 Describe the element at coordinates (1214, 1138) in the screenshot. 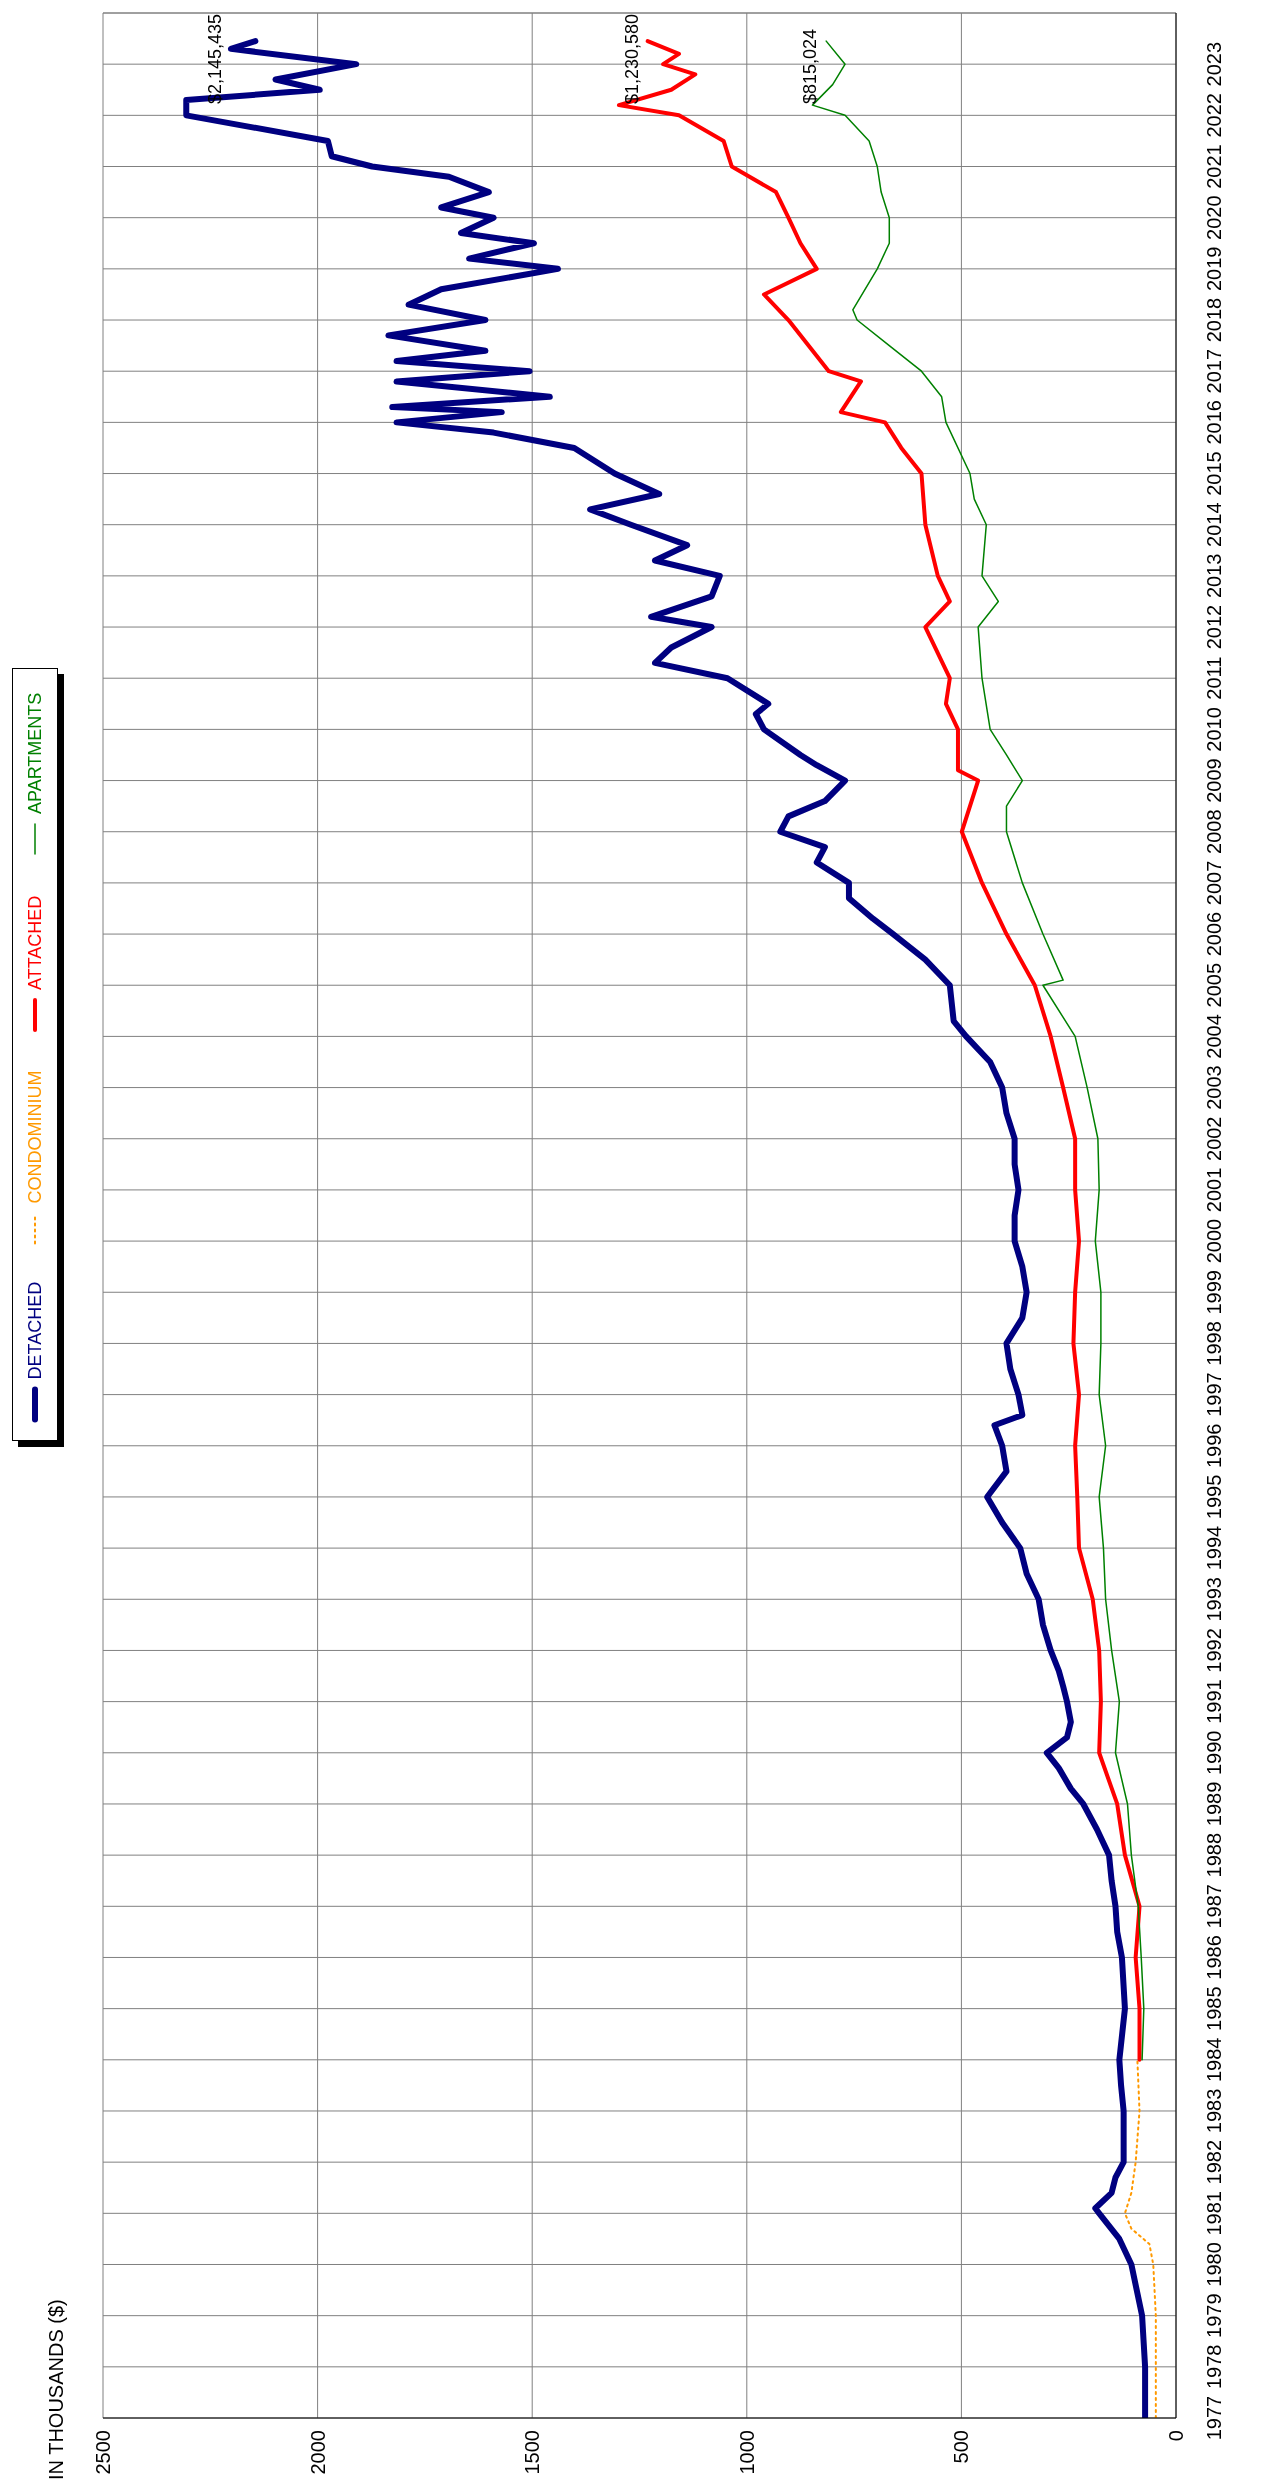

I see `y-tick-label: 2002` at that location.